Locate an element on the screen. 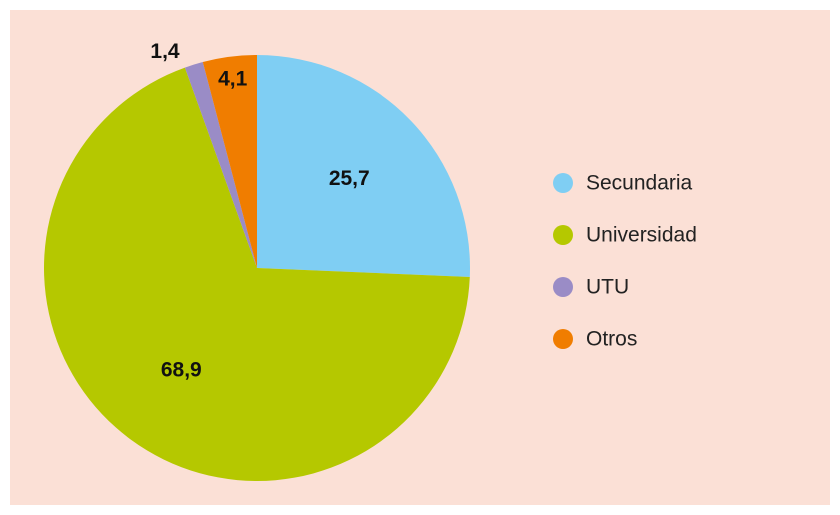 Image resolution: width=840 pixels, height=515 pixels. data-label: 1,4 is located at coordinates (165, 51).